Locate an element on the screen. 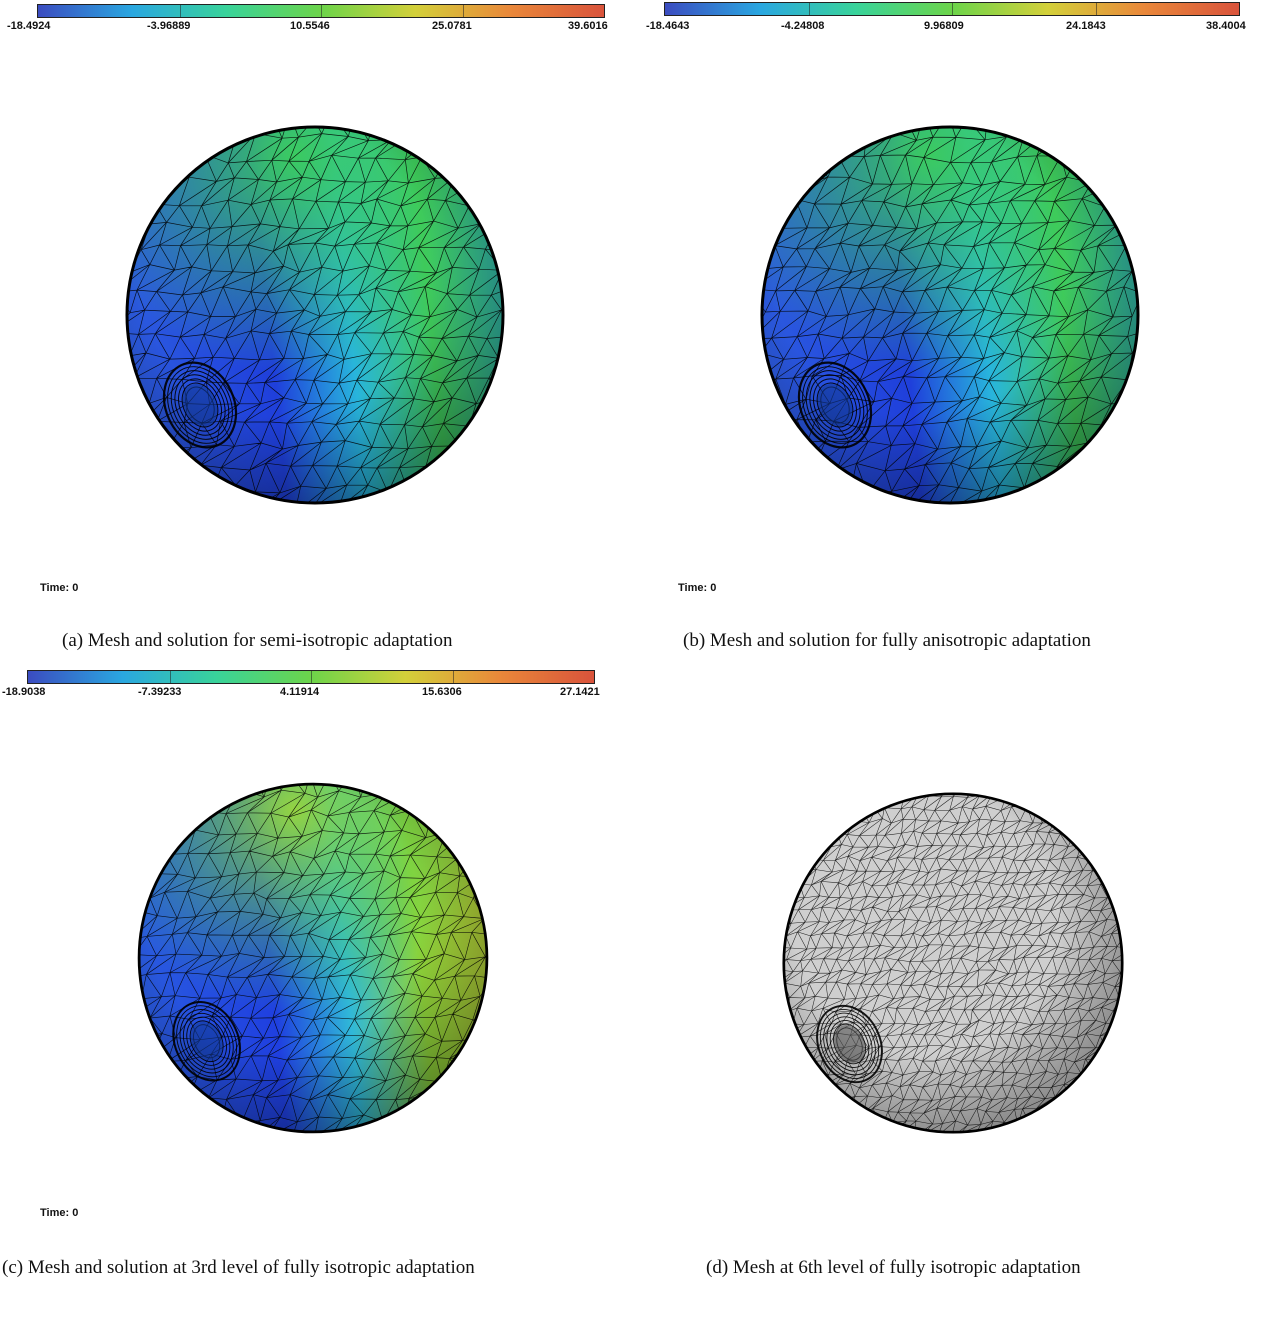 The image size is (1271, 1320). colorbar-label-1: -18.4924 is located at coordinates (29, 26).